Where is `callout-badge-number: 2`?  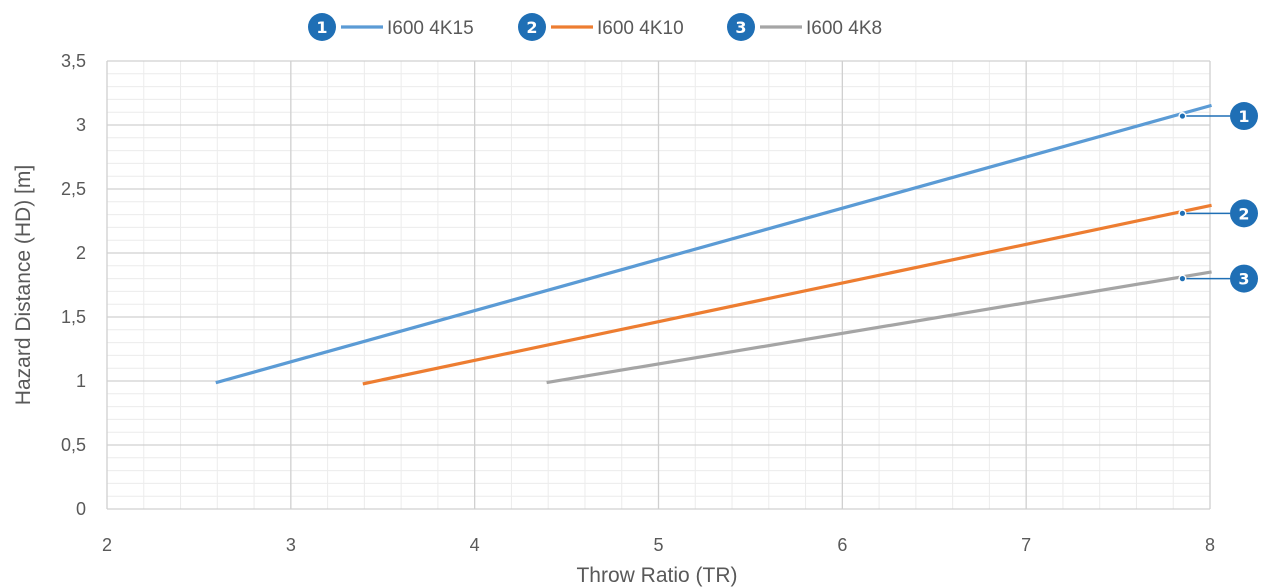 callout-badge-number: 2 is located at coordinates (1243, 213).